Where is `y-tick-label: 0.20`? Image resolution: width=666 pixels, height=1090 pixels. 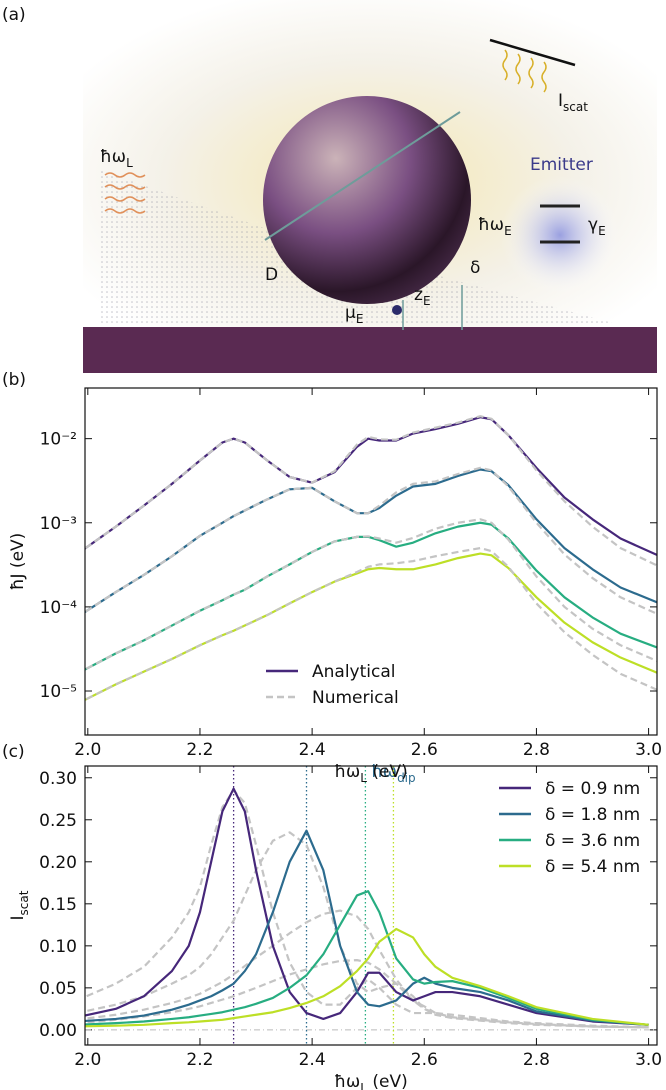 y-tick-label: 0.20 is located at coordinates (58, 863).